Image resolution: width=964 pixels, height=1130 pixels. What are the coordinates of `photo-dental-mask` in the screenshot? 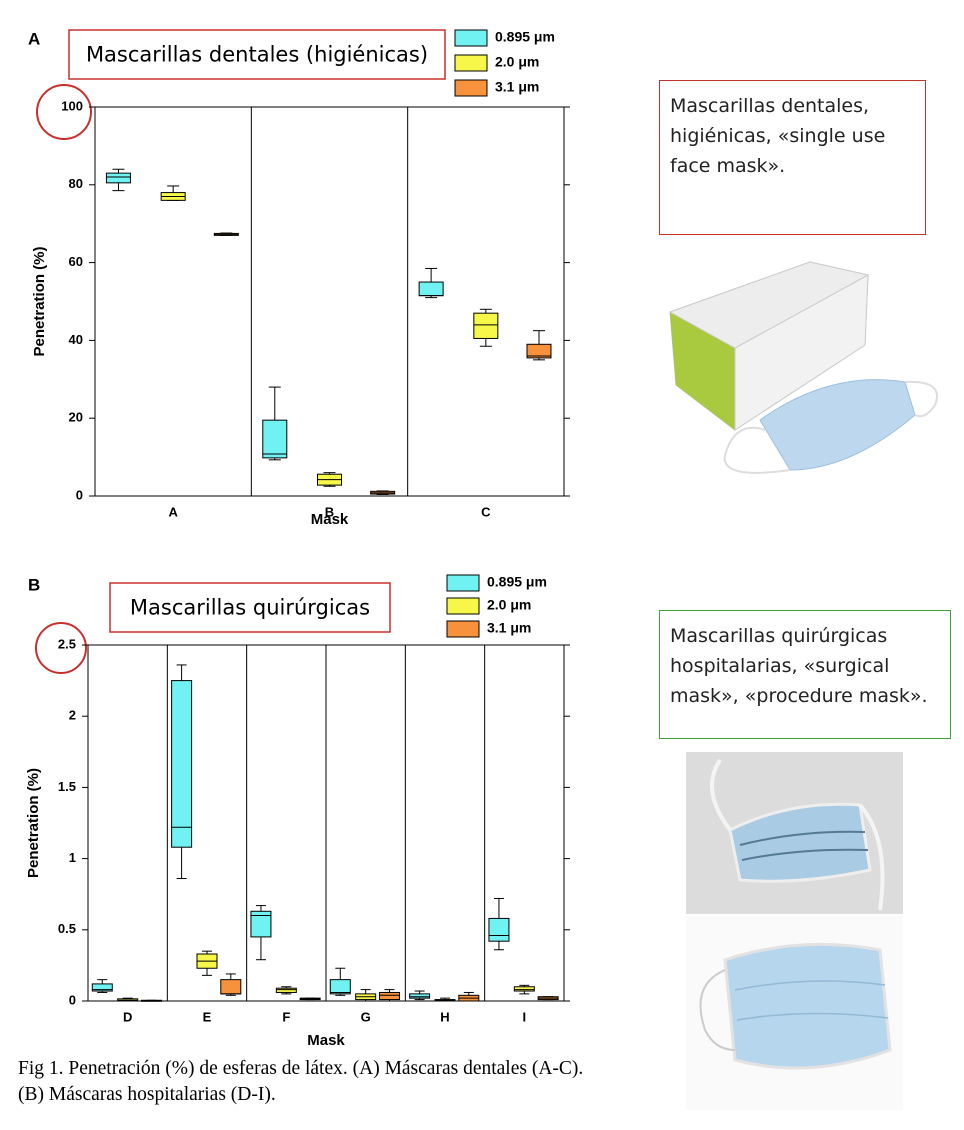 It's located at (803, 367).